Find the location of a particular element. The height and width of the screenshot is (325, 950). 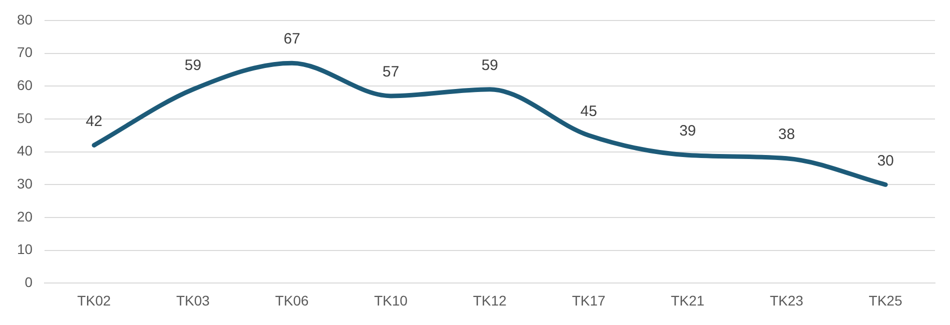

x-tick-label: TK02 is located at coordinates (94, 300).